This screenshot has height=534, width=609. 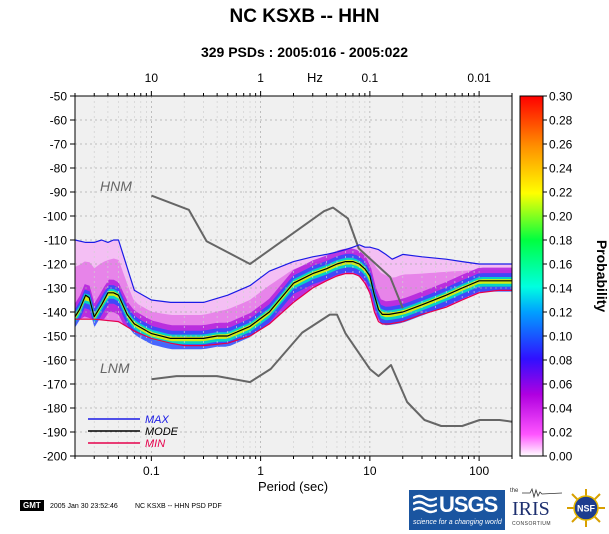 I want to click on min-line, so click(x=293, y=310).